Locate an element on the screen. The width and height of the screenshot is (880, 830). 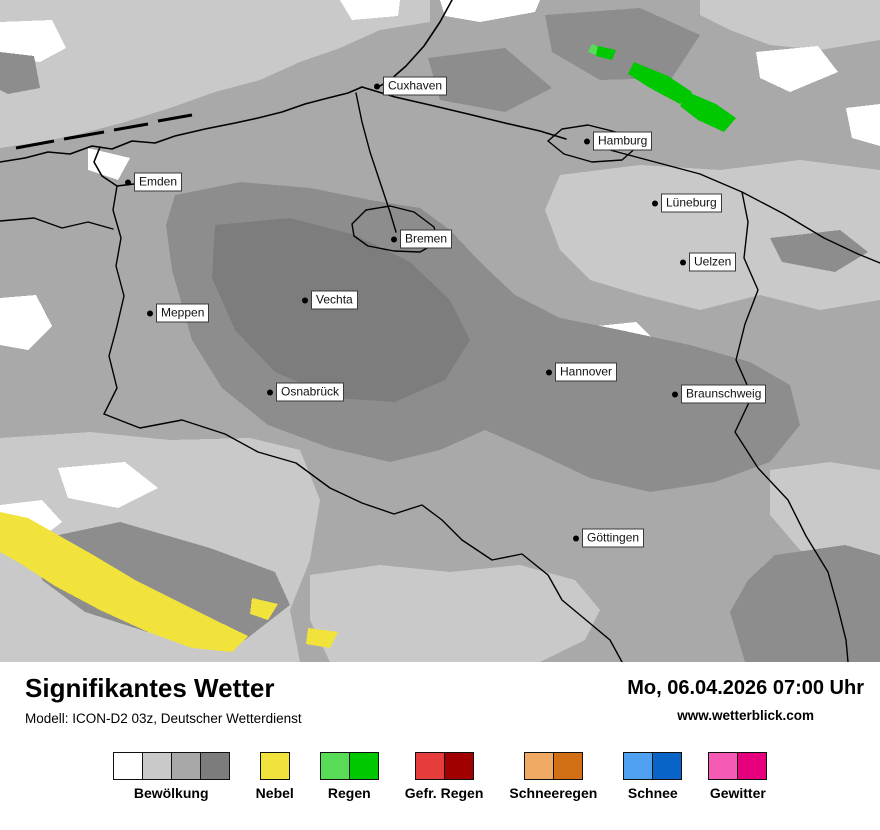
city-label: Meppen is located at coordinates (183, 313).